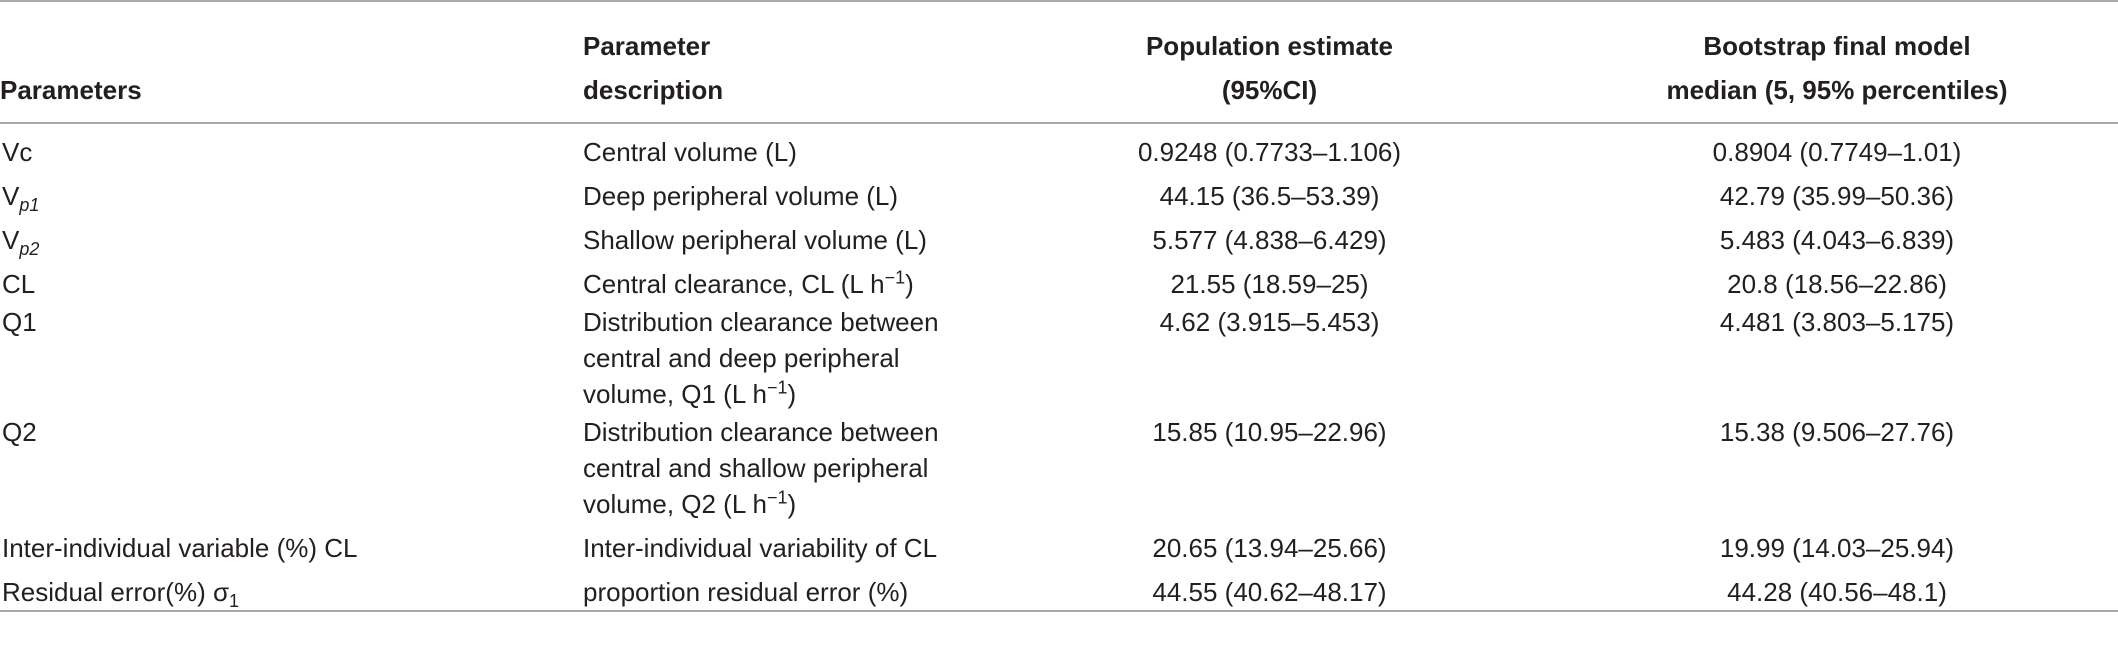 This screenshot has height=670, width=2118. I want to click on bootstrap-median: 20.8 (18.56–22.86), so click(1837, 284).